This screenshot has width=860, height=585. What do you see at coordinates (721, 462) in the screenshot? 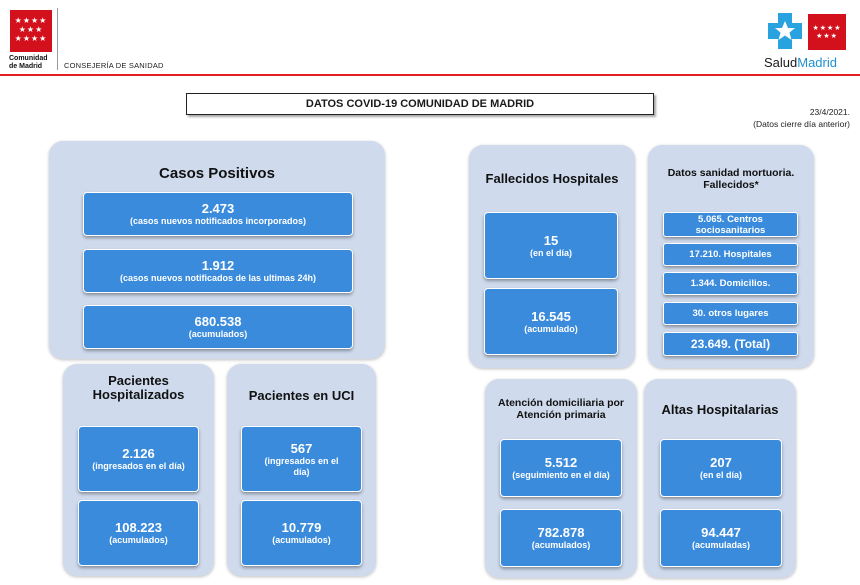
I see `stat-value: 207` at bounding box center [721, 462].